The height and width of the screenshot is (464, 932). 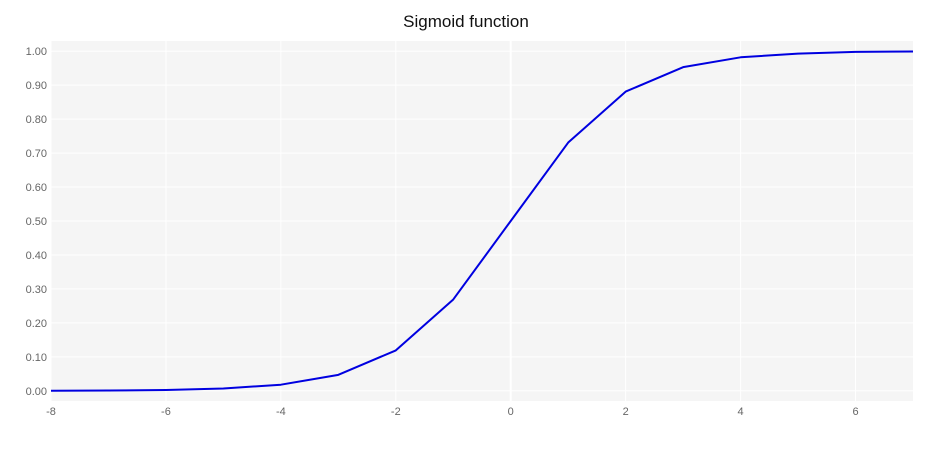 I want to click on y-tick-label: 0.20, so click(x=36, y=324).